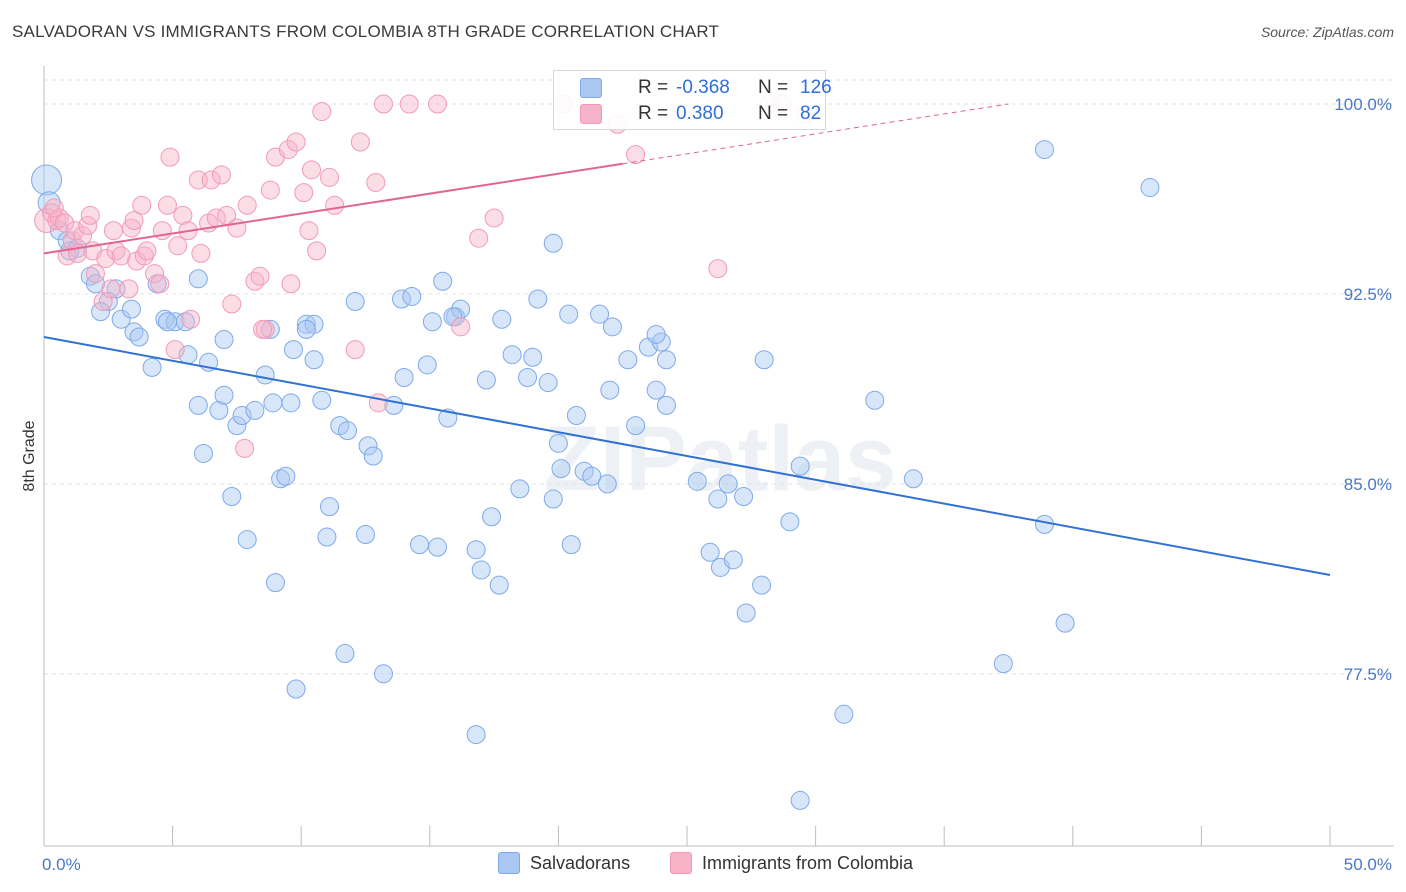  I want to click on legend-item-salvadorans: Salvadorans, so click(564, 863).